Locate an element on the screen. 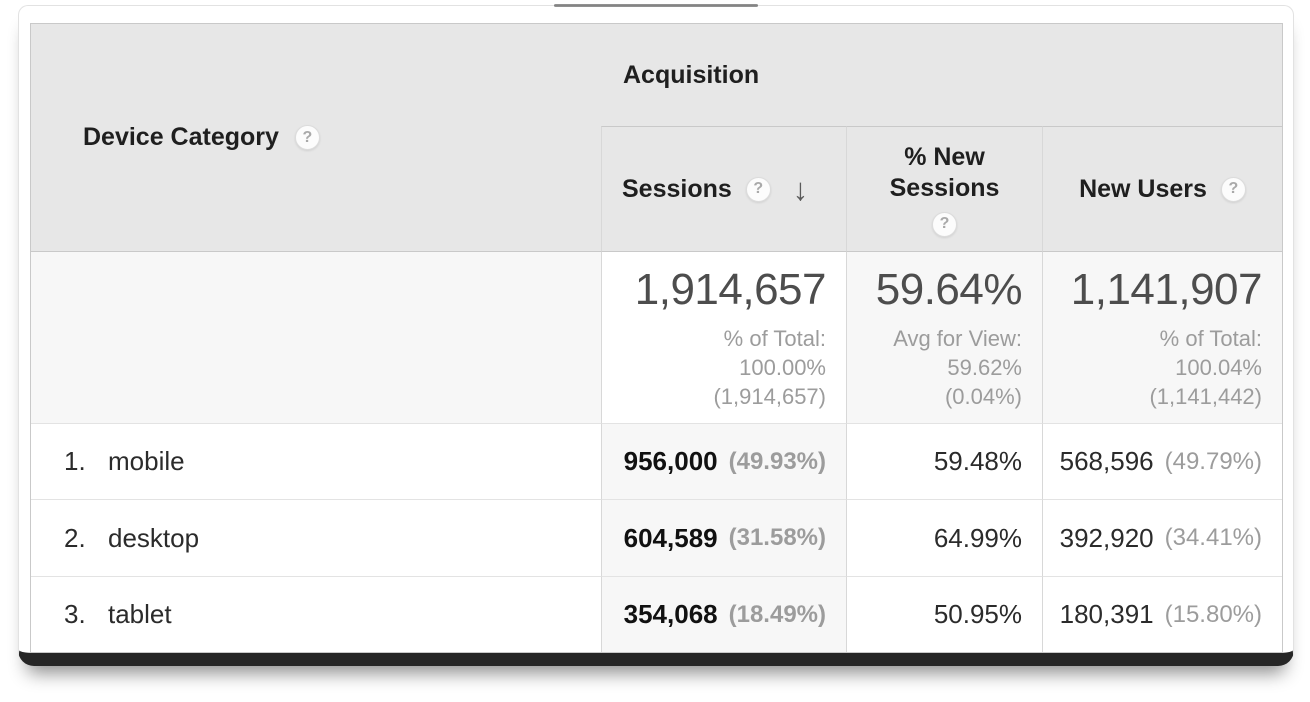 The width and height of the screenshot is (1310, 702). sessions-value: 956,000 is located at coordinates (670, 461).